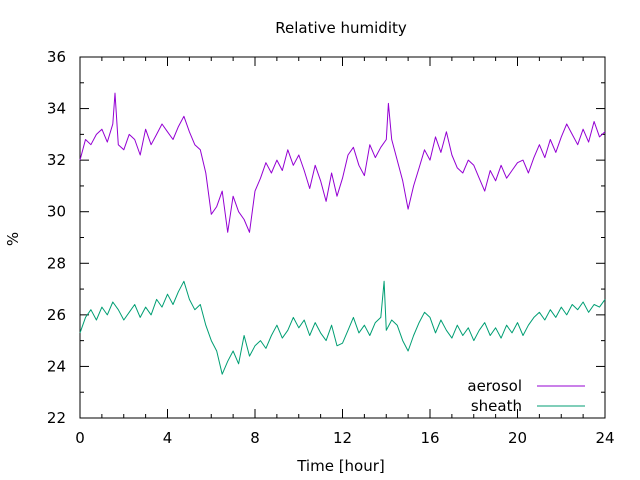 This screenshot has height=480, width=640. I want to click on y-axis-label: %, so click(13, 239).